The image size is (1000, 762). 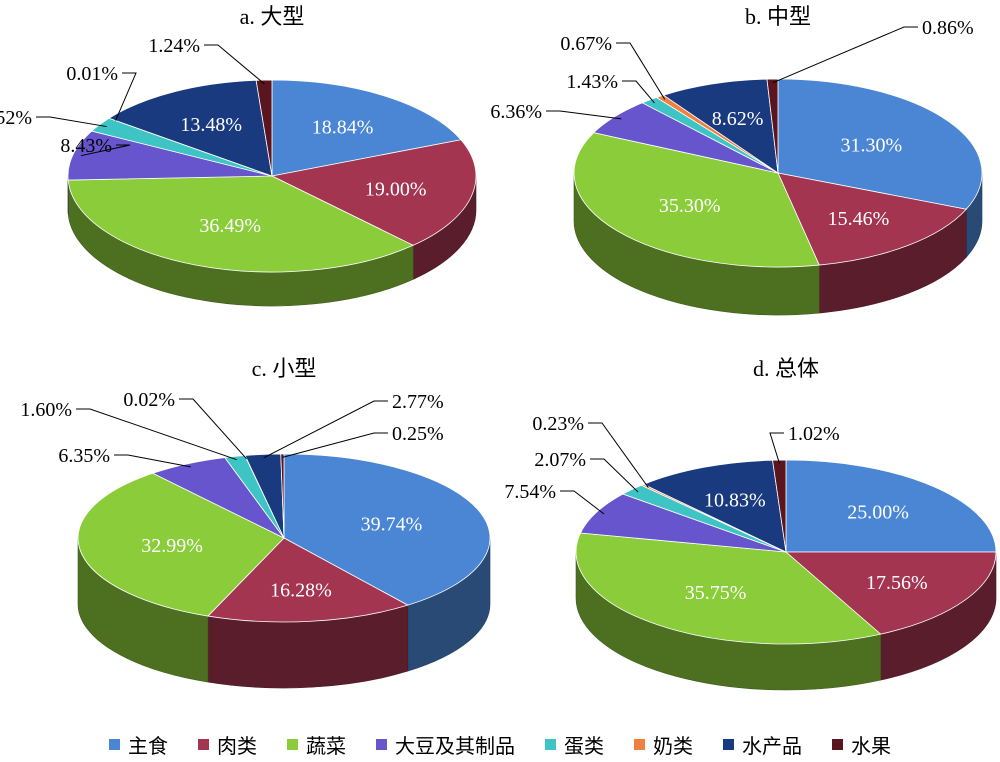 I want to click on legend-item-egg: 蛋类, so click(x=574, y=744).